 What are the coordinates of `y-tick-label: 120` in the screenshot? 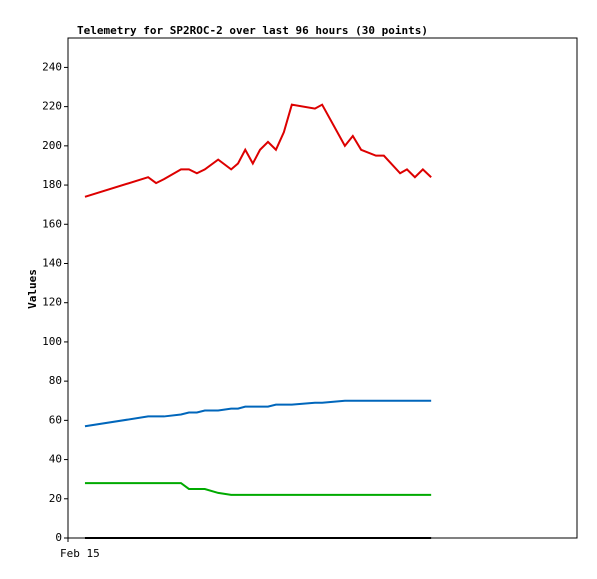 It's located at (52, 302).